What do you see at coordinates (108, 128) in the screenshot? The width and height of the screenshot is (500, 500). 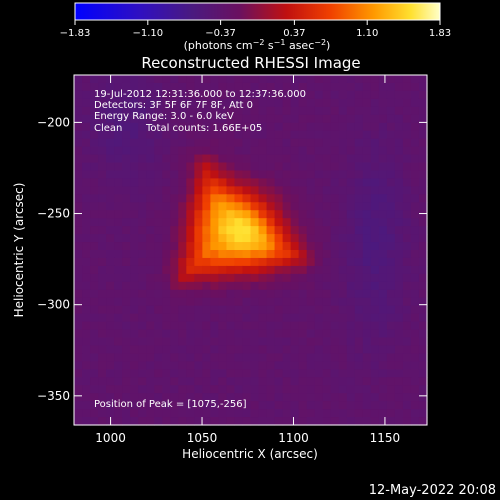 I see `method-annotation: Clean` at bounding box center [108, 128].